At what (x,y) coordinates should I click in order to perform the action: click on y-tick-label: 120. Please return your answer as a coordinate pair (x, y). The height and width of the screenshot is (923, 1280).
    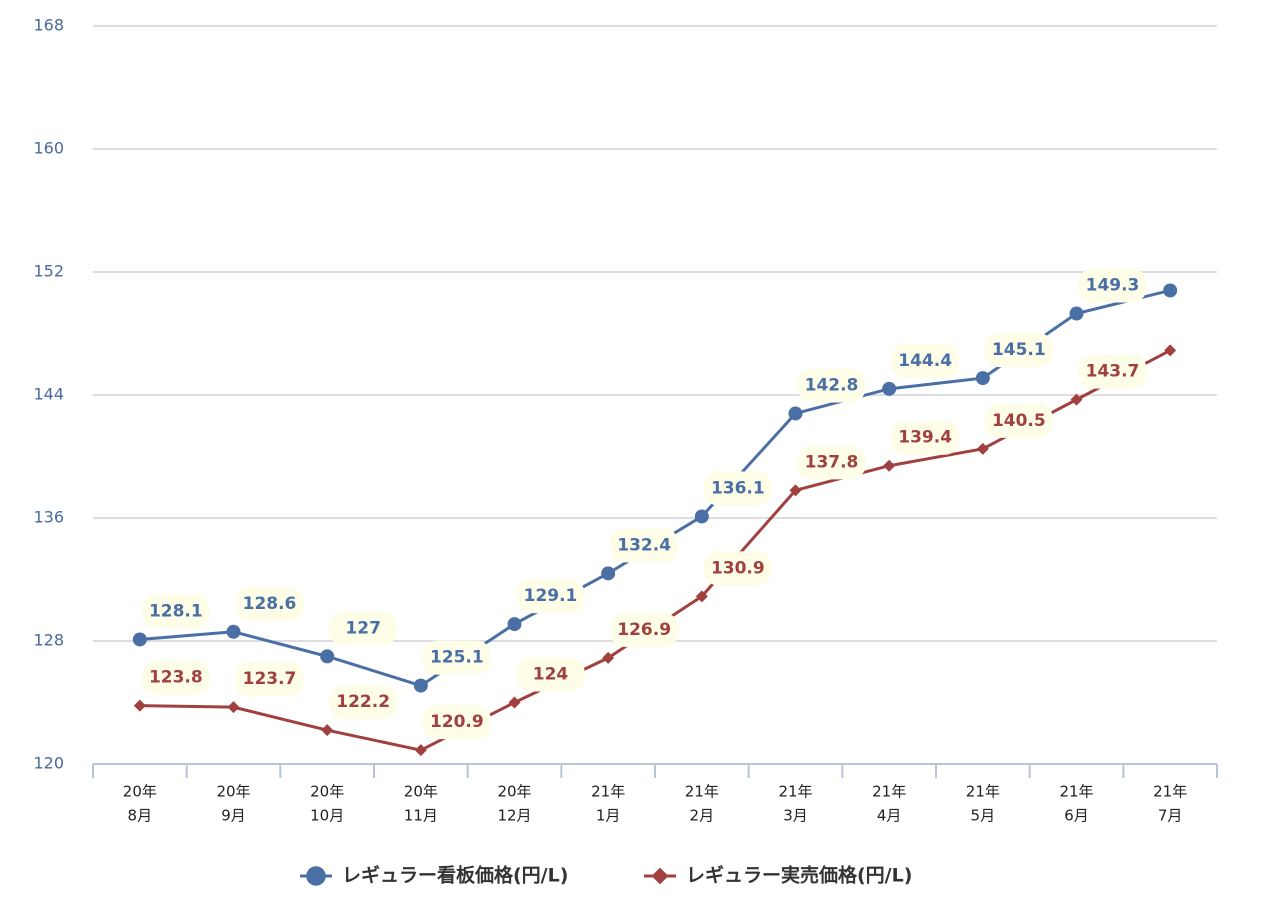
    Looking at the image, I should click on (48, 763).